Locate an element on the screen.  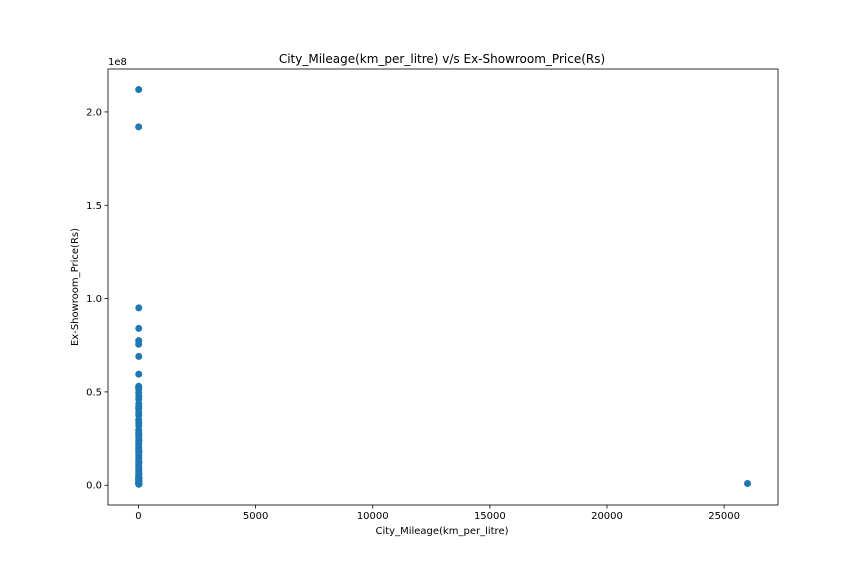
x-tick-label: 25000 is located at coordinates (724, 516).